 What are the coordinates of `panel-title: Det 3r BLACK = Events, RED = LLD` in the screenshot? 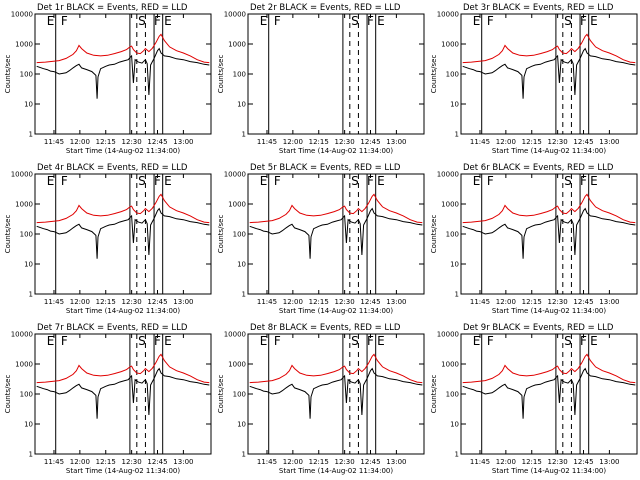 It's located at (538, 8).